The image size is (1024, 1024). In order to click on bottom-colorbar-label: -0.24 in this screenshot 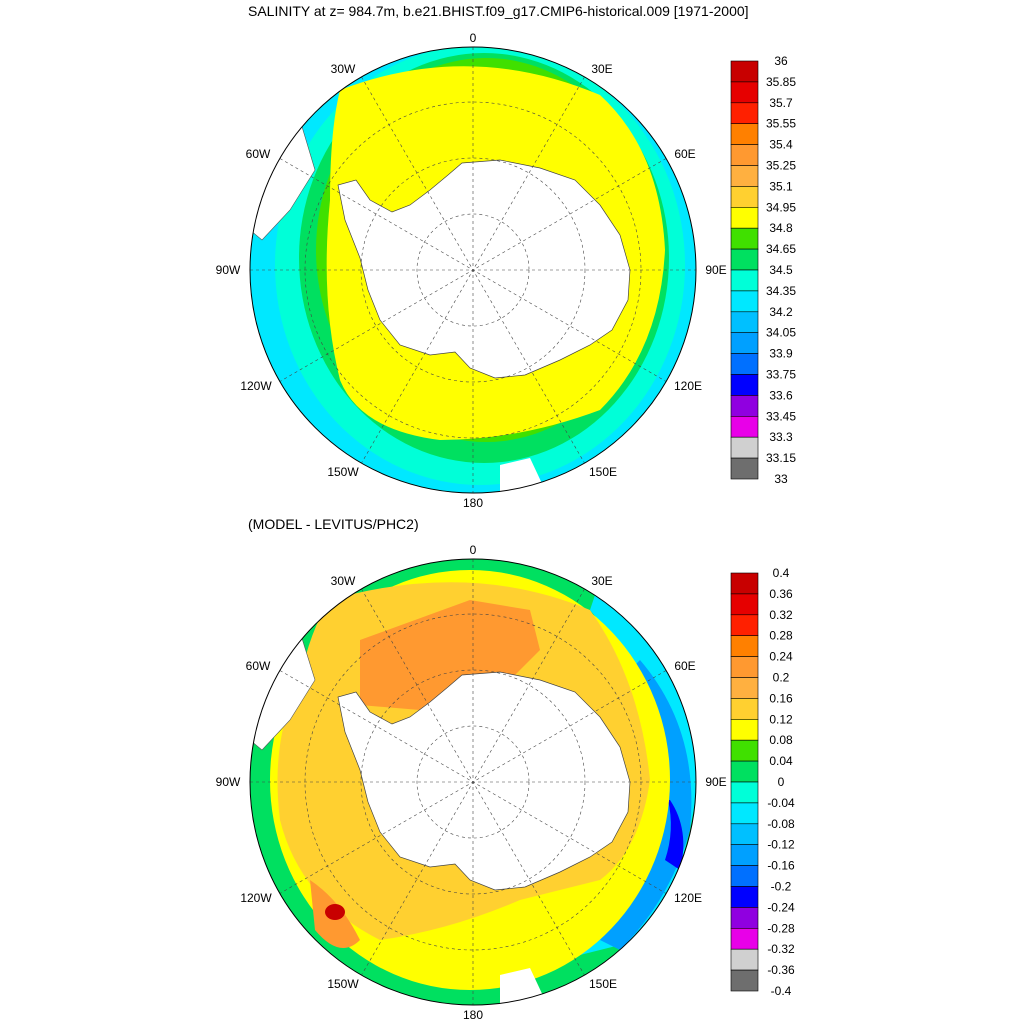, I will do `click(781, 907)`.